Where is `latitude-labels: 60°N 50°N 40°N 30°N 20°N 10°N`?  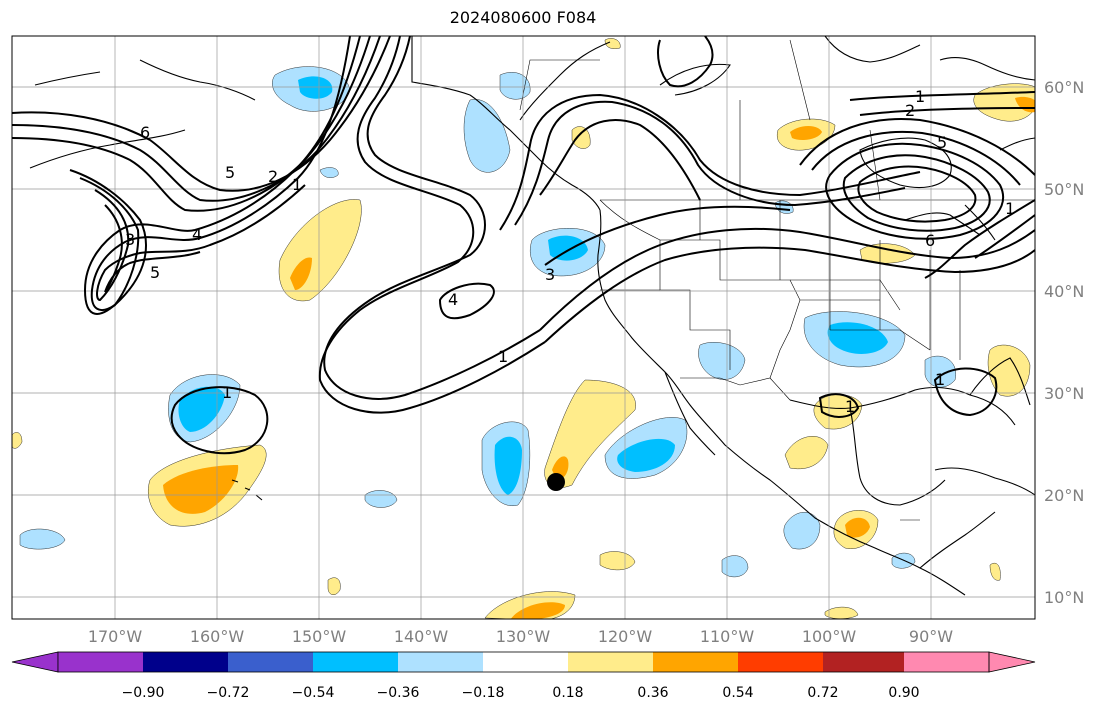 latitude-labels: 60°N 50°N 40°N 30°N 20°N 10°N is located at coordinates (1064, 342).